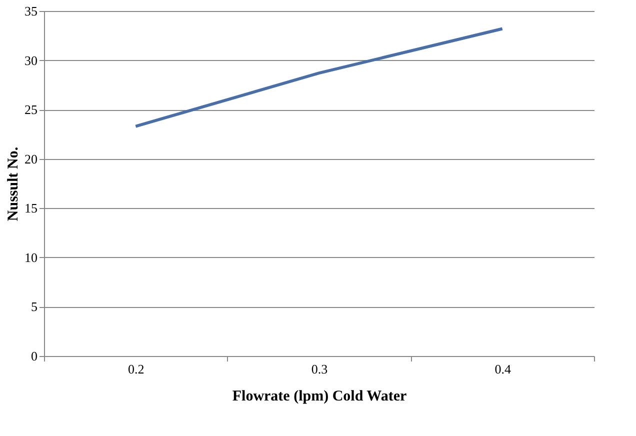  What do you see at coordinates (503, 369) in the screenshot?
I see `x-tick-label: 0.4` at bounding box center [503, 369].